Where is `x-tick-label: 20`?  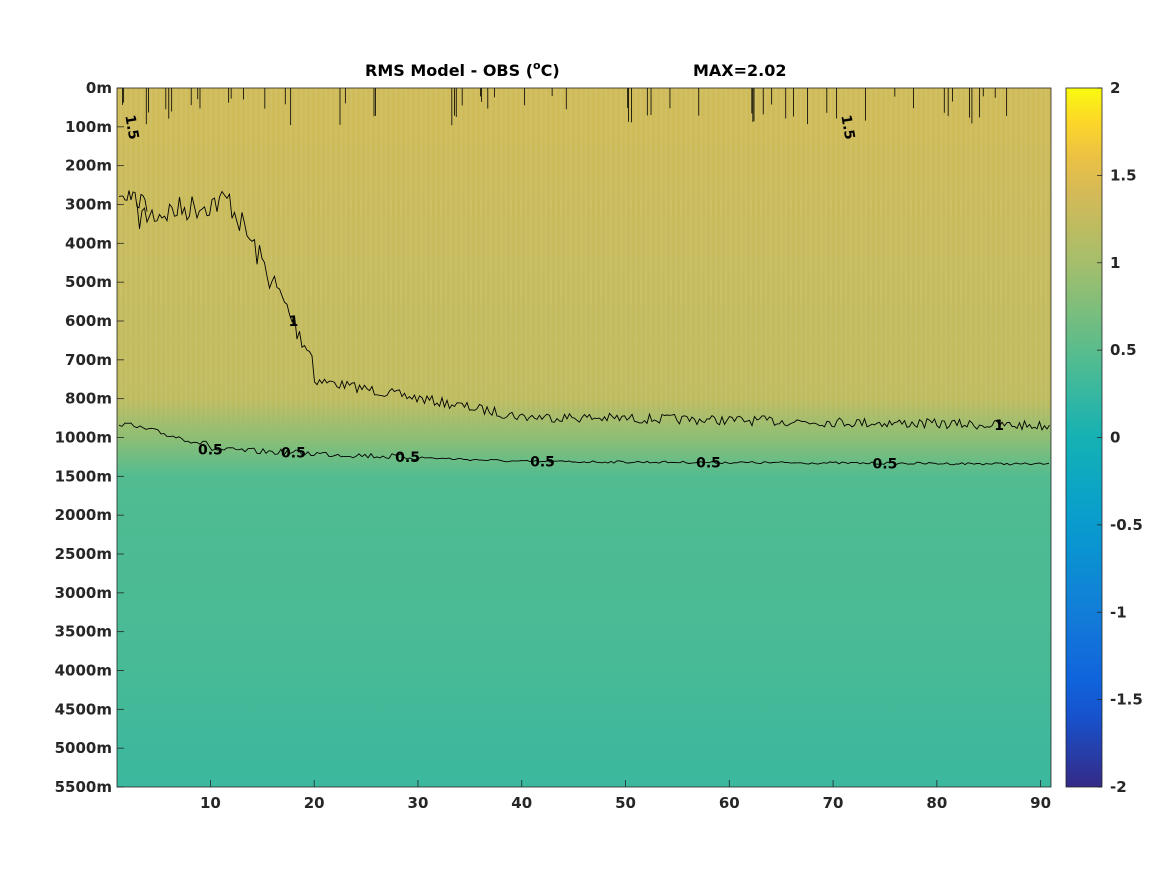
x-tick-label: 20 is located at coordinates (314, 803).